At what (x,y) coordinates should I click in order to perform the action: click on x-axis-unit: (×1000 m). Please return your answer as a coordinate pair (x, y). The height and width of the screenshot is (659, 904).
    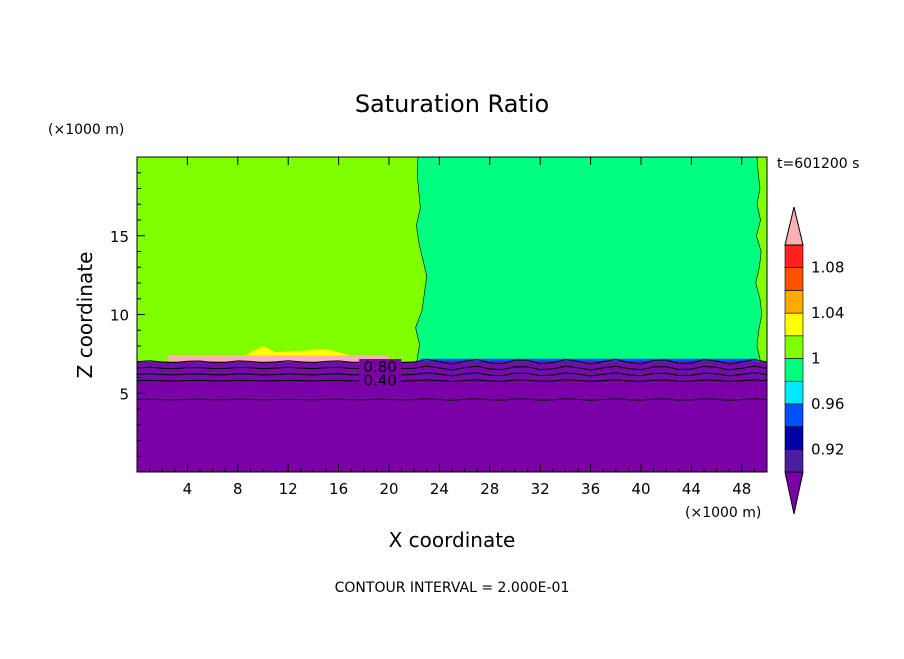
    Looking at the image, I should click on (723, 513).